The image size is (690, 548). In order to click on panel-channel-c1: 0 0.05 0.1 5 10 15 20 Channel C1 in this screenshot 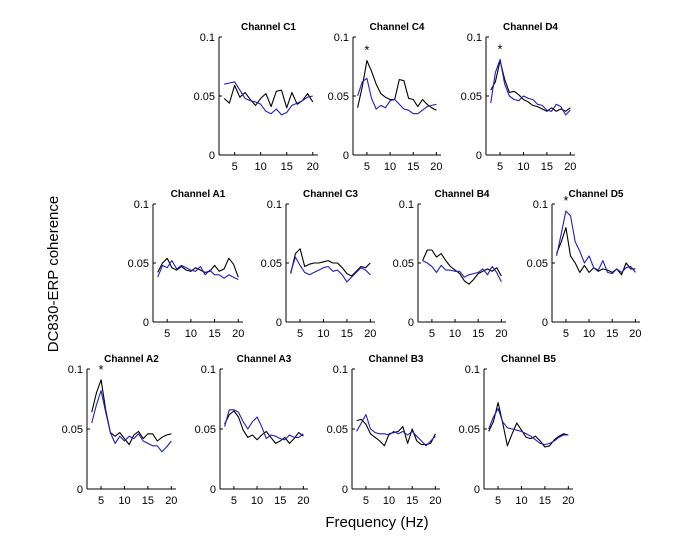, I will do `click(256, 97)`.